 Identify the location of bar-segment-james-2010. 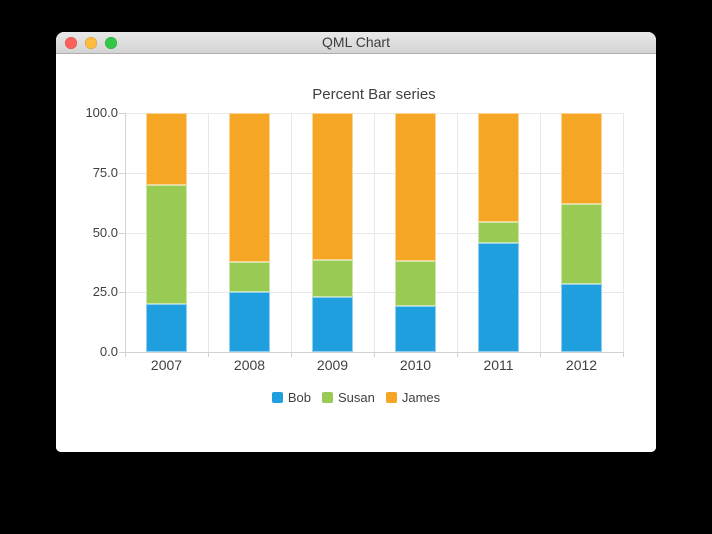
(415, 187).